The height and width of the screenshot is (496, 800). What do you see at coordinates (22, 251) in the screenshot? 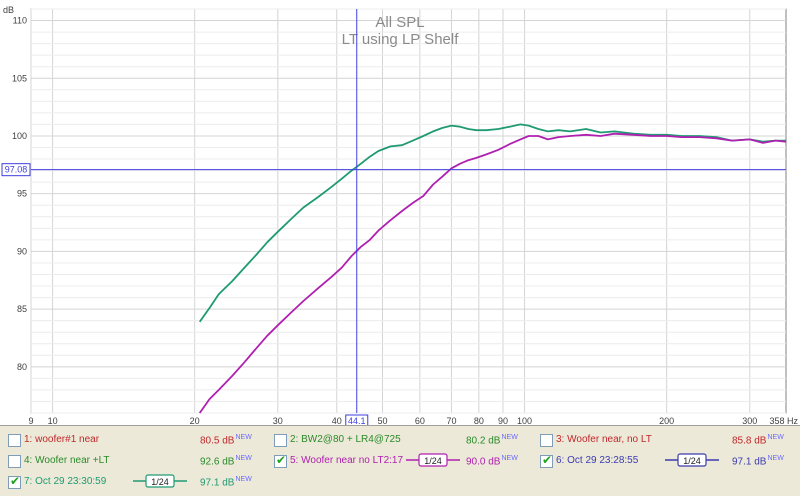
I see `y-tick-label: 90` at bounding box center [22, 251].